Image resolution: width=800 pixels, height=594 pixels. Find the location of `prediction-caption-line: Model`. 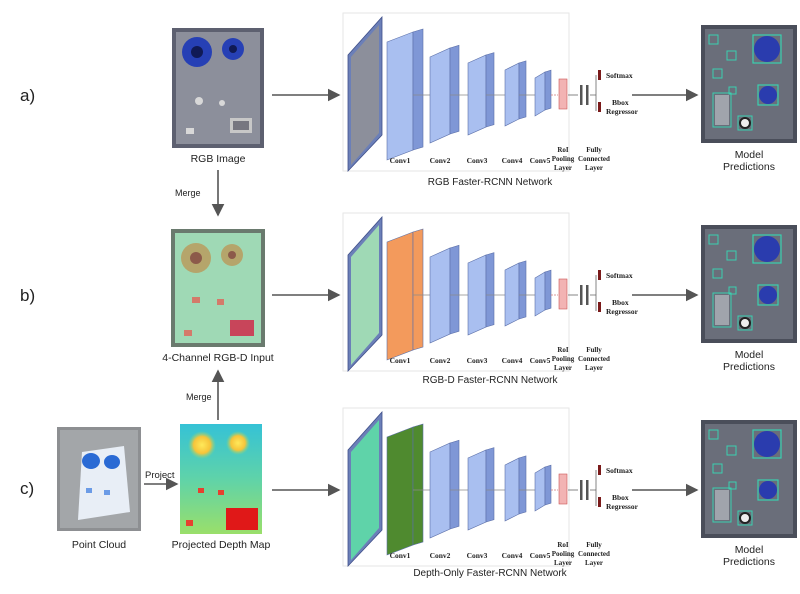

prediction-caption-line: Model is located at coordinates (749, 155).